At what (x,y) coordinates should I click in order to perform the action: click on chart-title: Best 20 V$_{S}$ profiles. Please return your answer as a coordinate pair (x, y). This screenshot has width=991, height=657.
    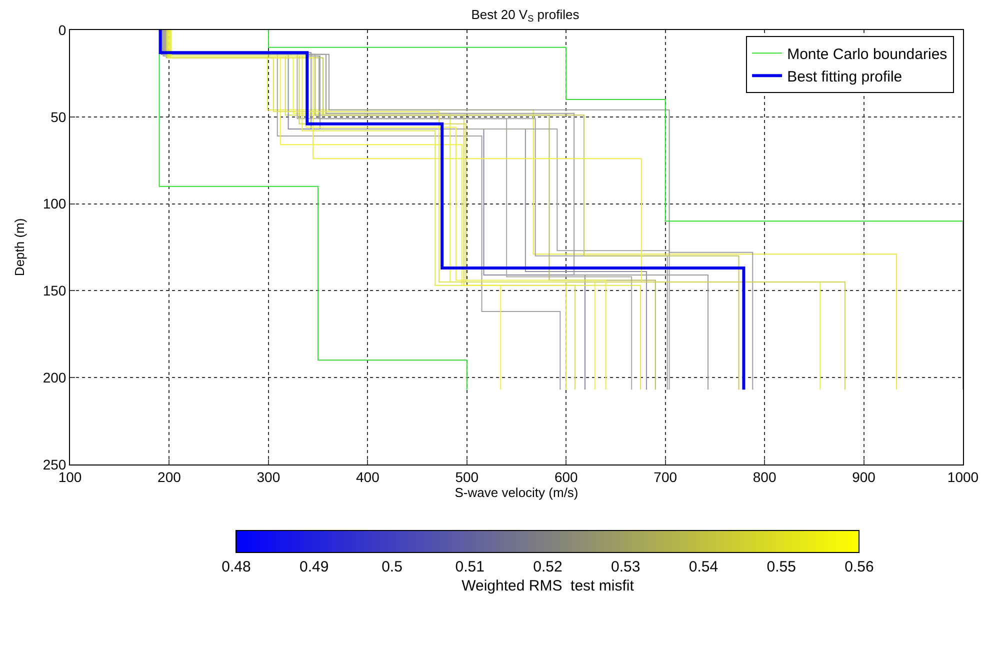
    Looking at the image, I should click on (525, 15).